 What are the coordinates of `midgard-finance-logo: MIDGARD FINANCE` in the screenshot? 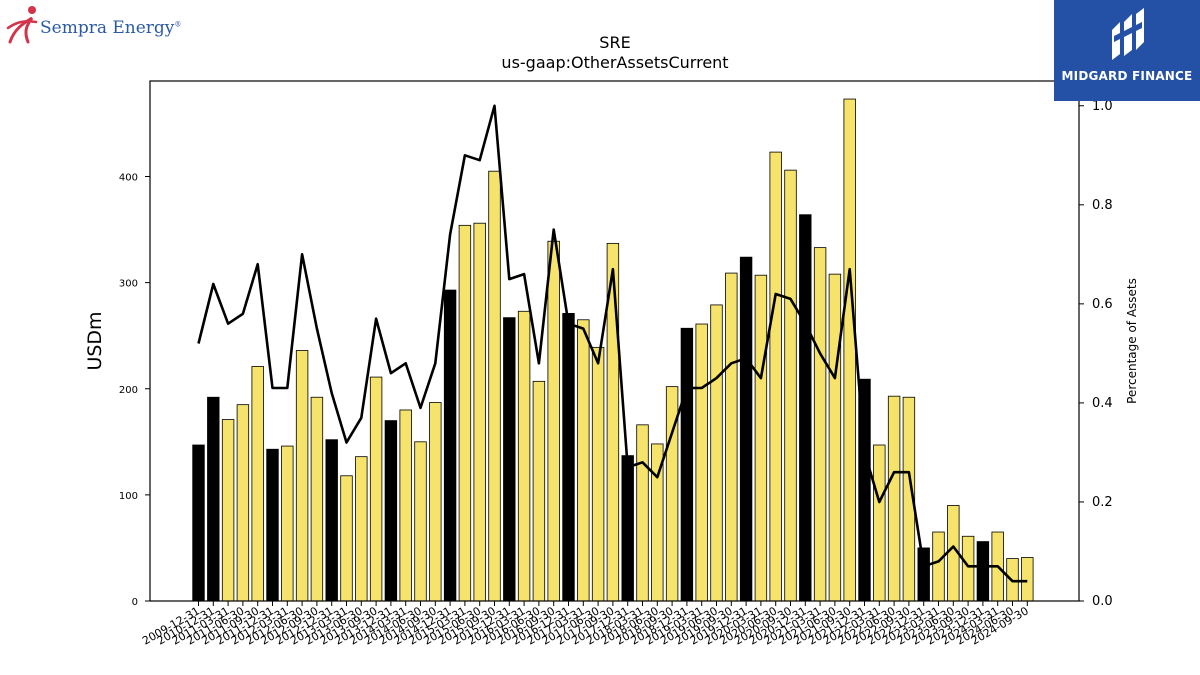 It's located at (1127, 50).